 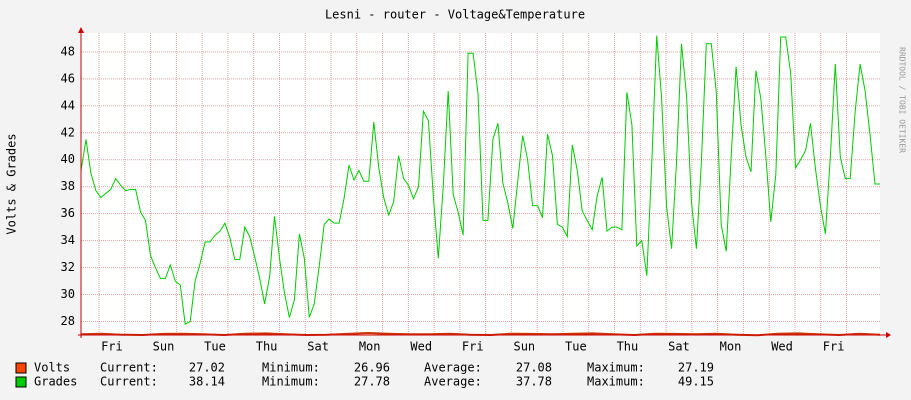 I want to click on y-tick-label: 38, so click(x=68, y=186).